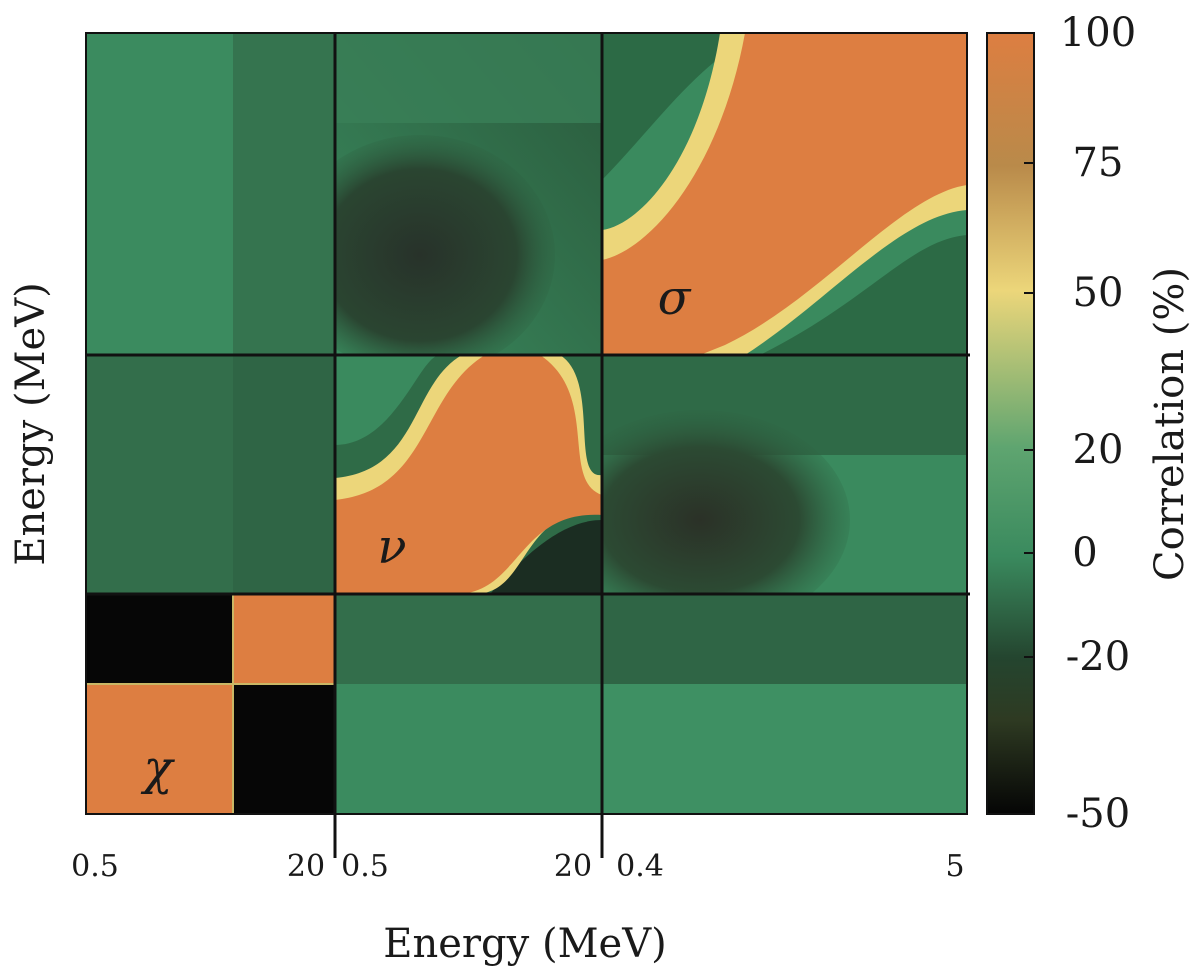 Image resolution: width=1200 pixels, height=972 pixels. What do you see at coordinates (284, 749) in the screenshot?
I see `chi-chi-block-lower-right` at bounding box center [284, 749].